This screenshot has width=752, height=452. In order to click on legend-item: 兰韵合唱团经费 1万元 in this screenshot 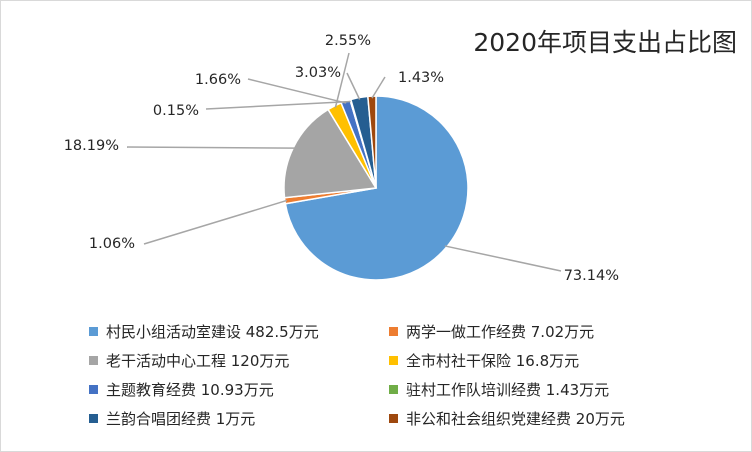, I will do `click(239, 418)`.